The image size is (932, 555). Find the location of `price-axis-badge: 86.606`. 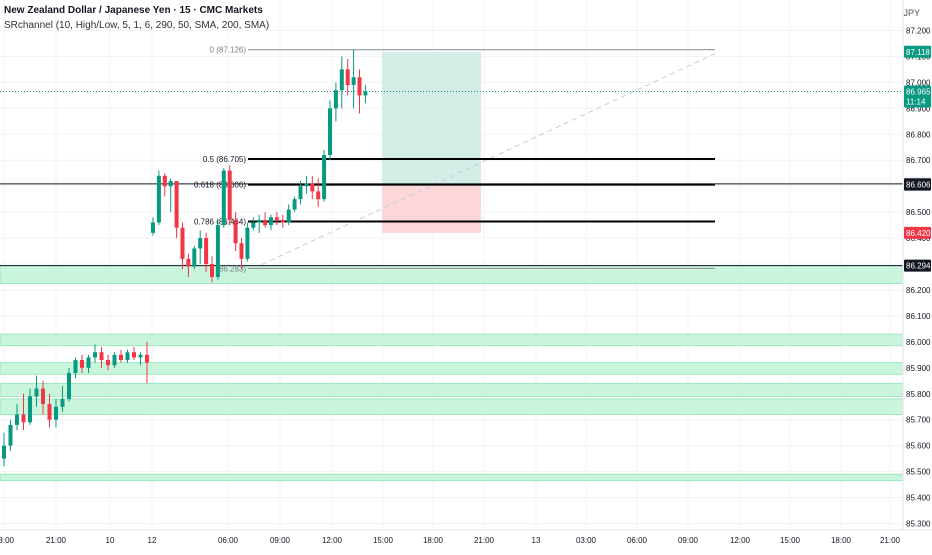

price-axis-badge: 86.606 is located at coordinates (917, 184).